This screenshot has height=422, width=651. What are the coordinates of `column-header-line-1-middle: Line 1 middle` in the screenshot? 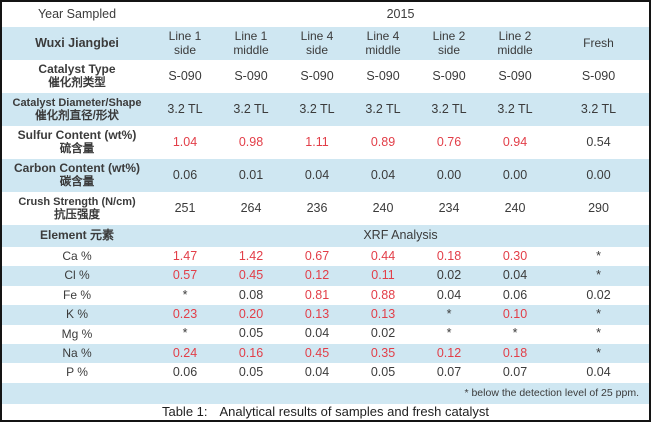 It's located at (251, 43).